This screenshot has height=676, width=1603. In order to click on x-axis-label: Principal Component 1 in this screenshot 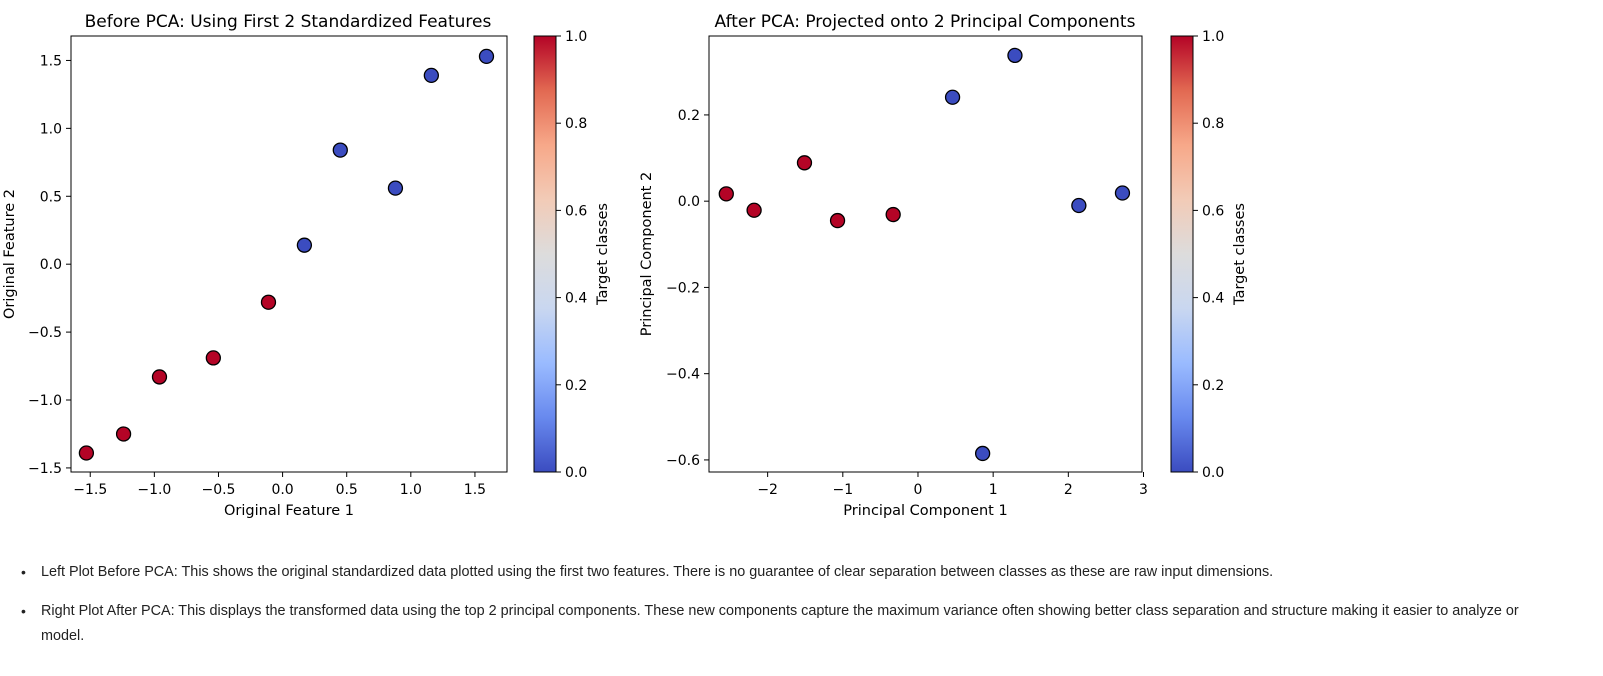, I will do `click(925, 511)`.